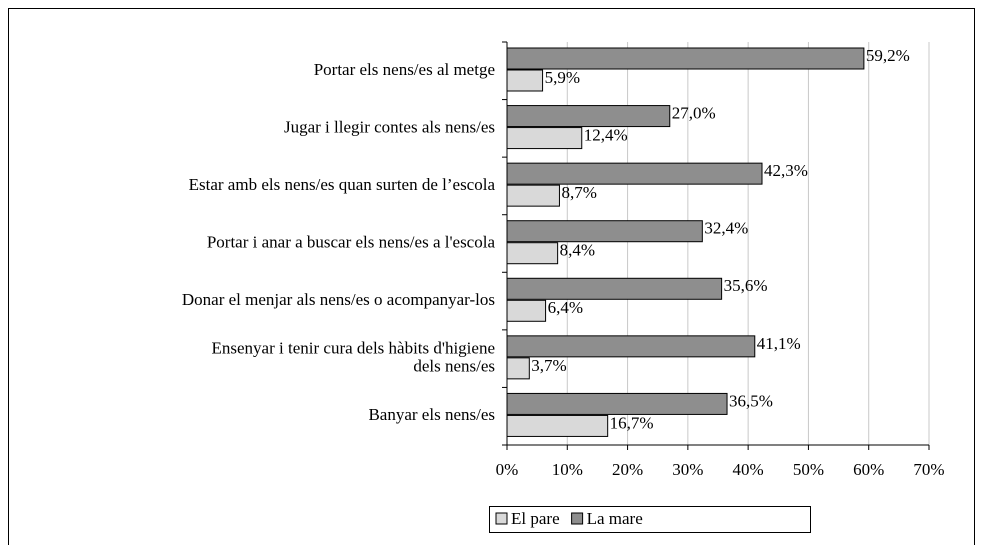 The image size is (984, 545). I want to click on x-tick-label: 40%, so click(748, 469).